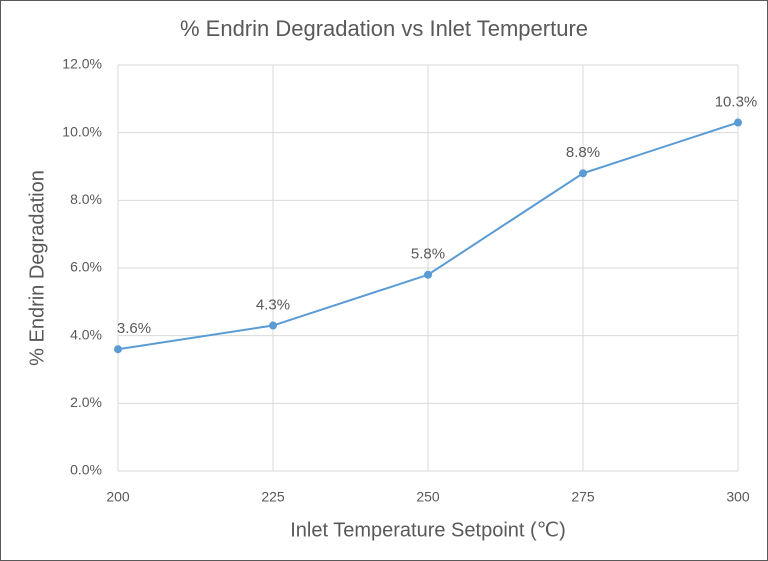 The width and height of the screenshot is (768, 561). What do you see at coordinates (428, 530) in the screenshot?
I see `x-axis-label: Inlet Temperature Setpoint (℃)` at bounding box center [428, 530].